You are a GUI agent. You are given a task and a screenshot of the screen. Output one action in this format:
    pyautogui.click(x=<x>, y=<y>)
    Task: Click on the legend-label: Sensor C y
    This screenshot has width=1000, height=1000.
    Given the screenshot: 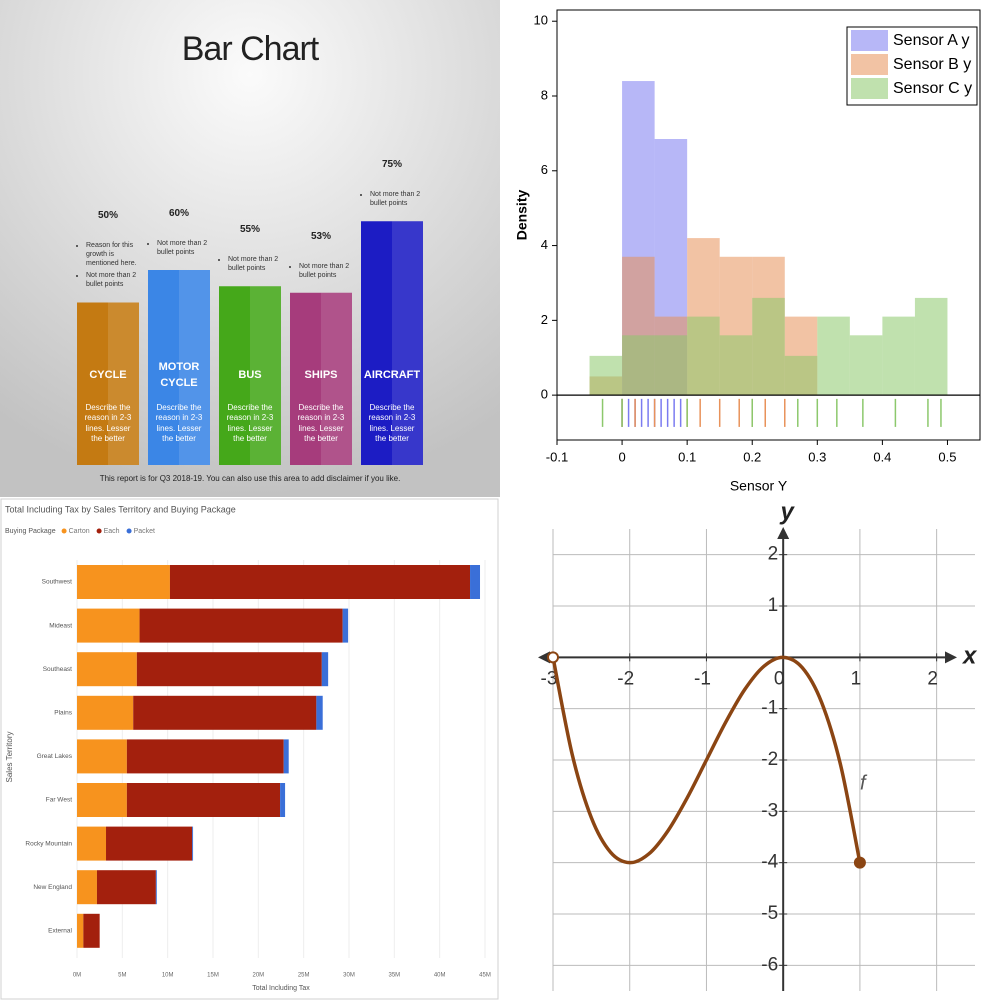 What is the action you would take?
    pyautogui.click(x=932, y=88)
    